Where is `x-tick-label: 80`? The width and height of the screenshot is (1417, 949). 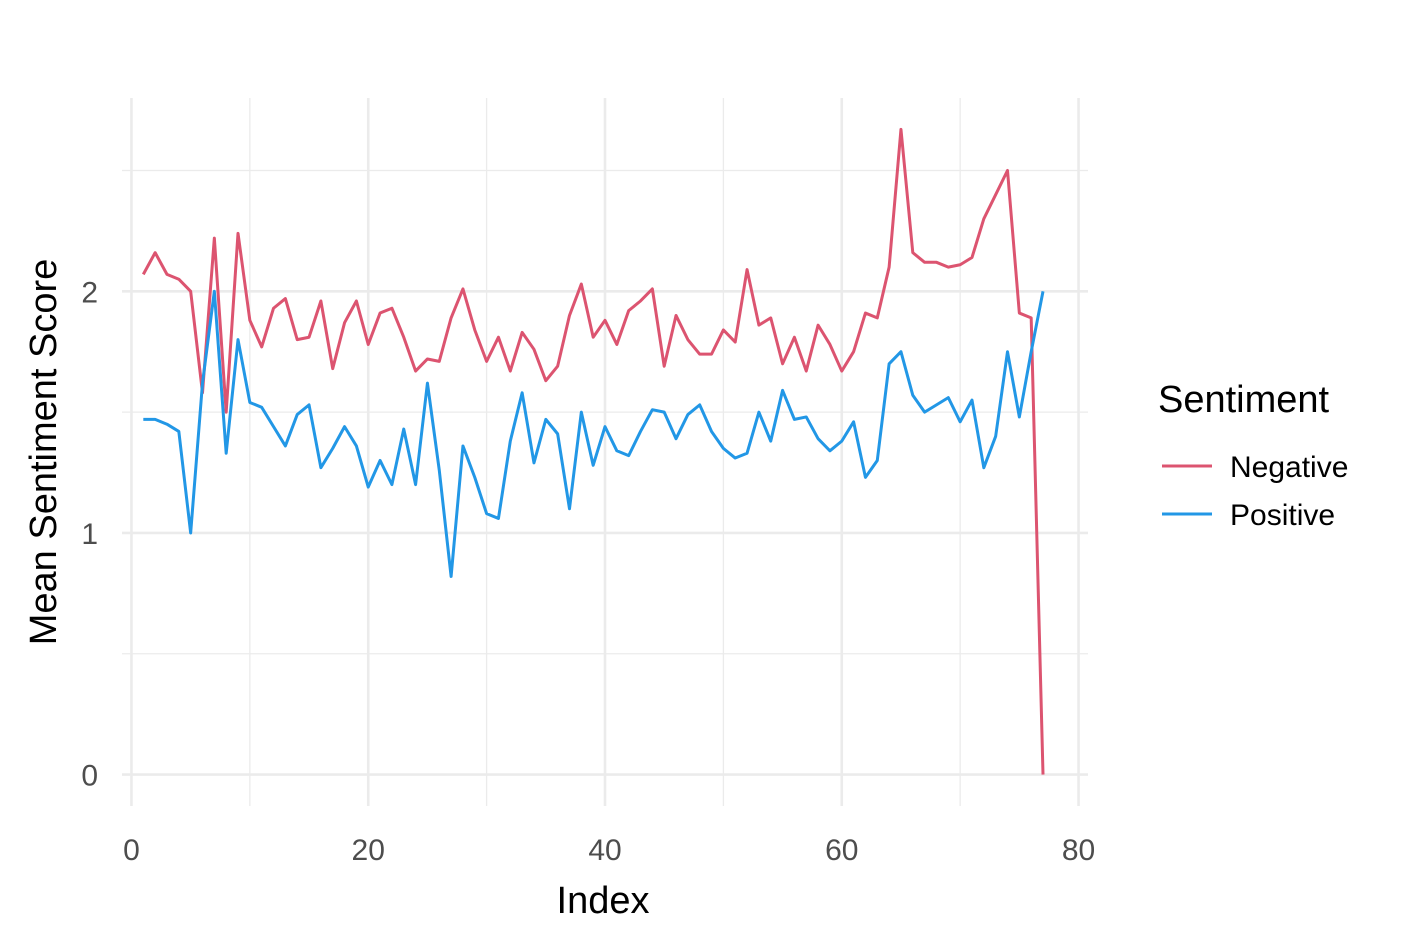 x-tick-label: 80 is located at coordinates (1078, 850).